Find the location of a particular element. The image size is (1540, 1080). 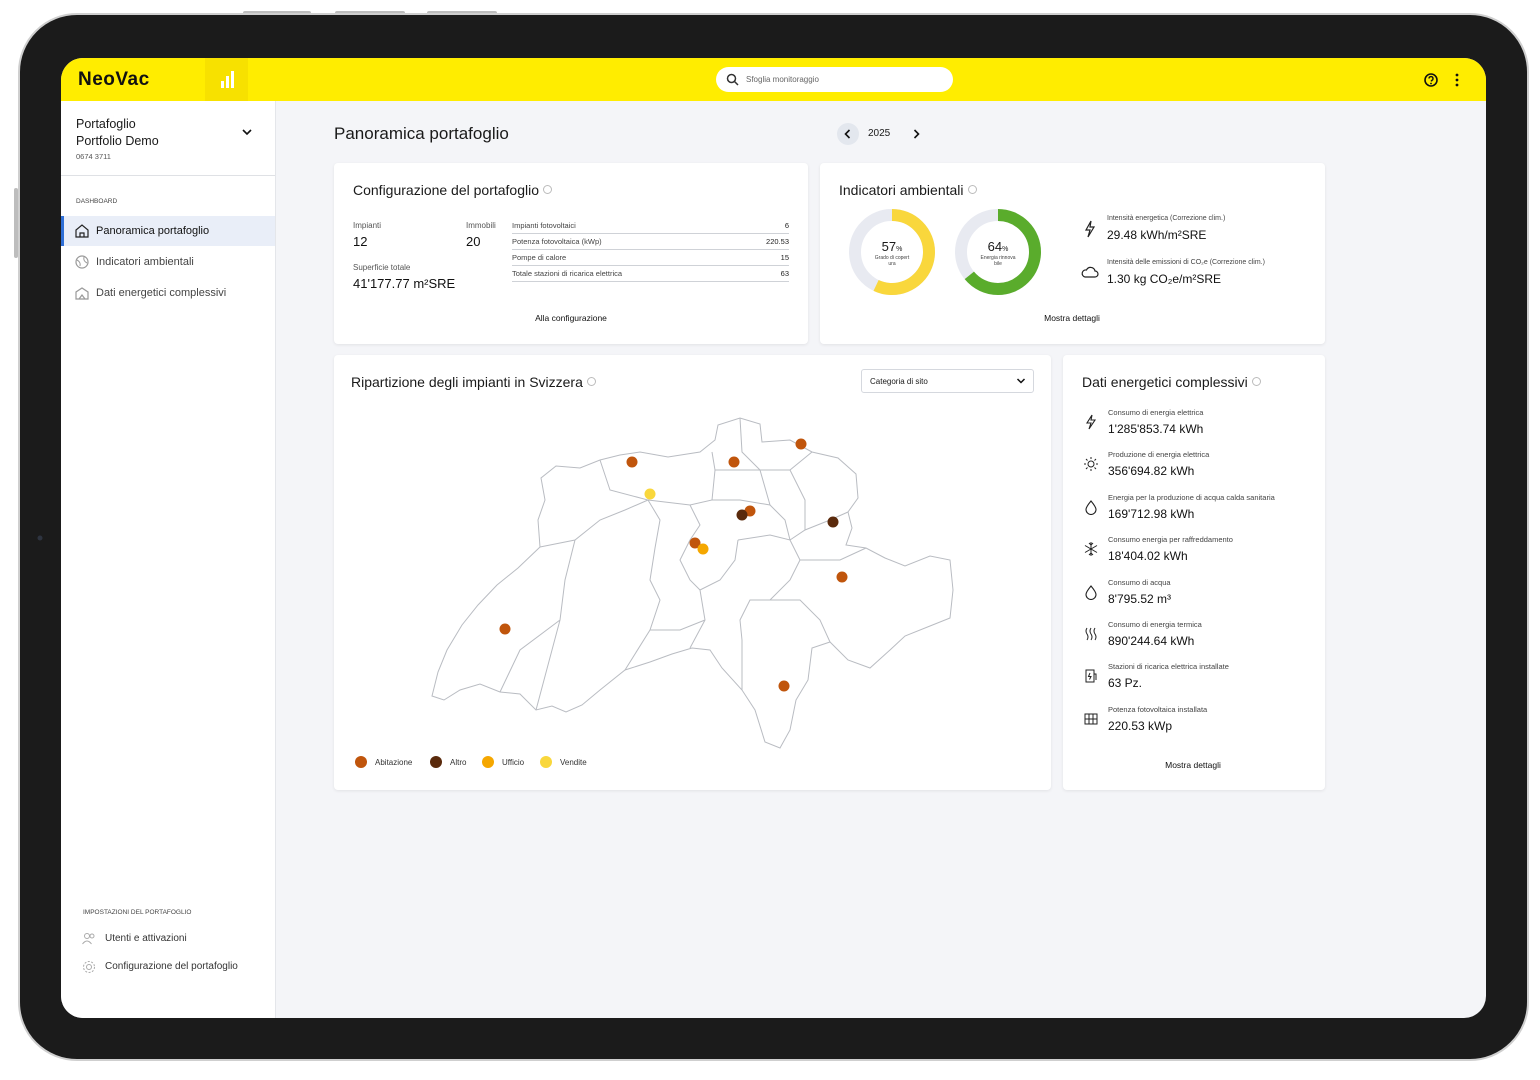

settings-icon is located at coordinates (88, 939).